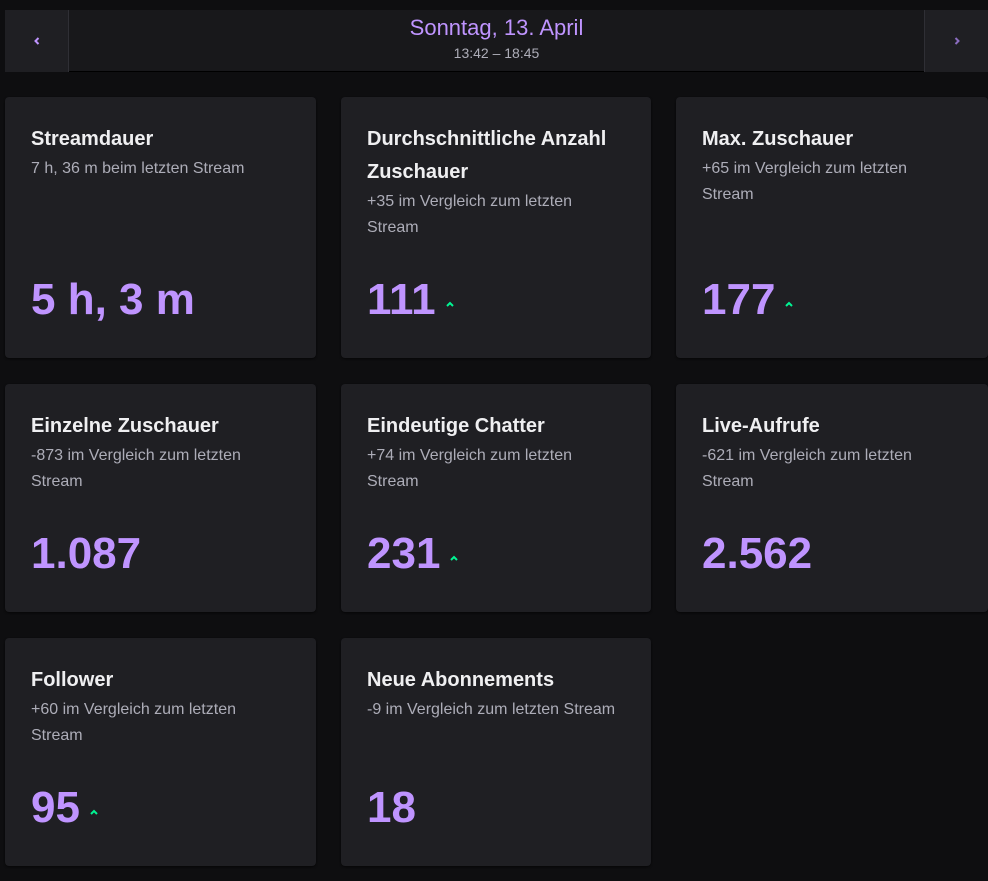  Describe the element at coordinates (496, 27) in the screenshot. I see `date-title: Sonntag, 13. April` at that location.